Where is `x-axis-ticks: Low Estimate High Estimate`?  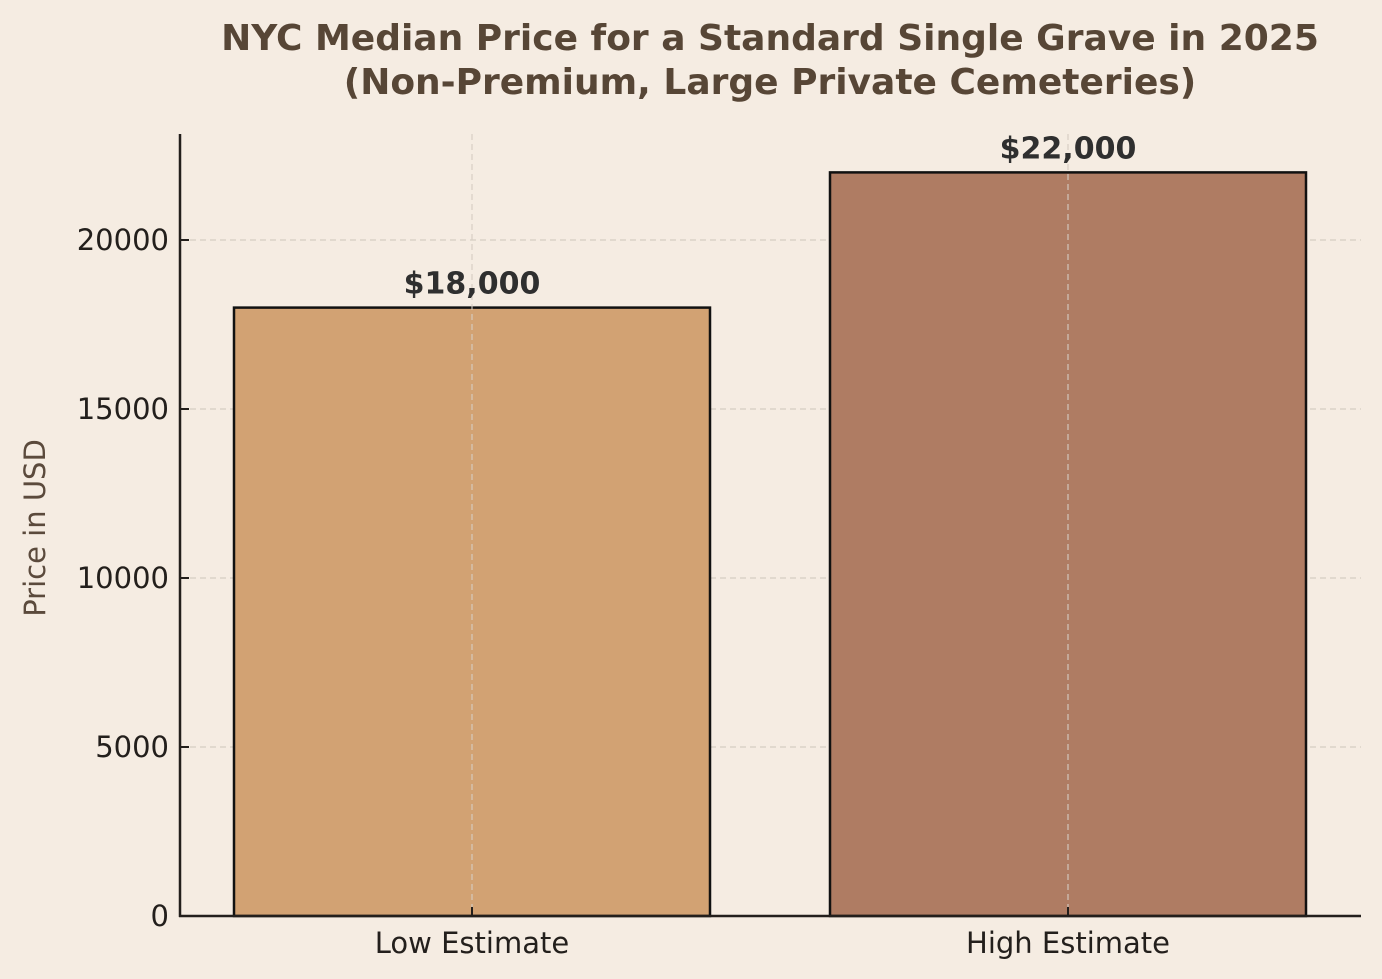
x-axis-ticks: Low Estimate High Estimate is located at coordinates (772, 933).